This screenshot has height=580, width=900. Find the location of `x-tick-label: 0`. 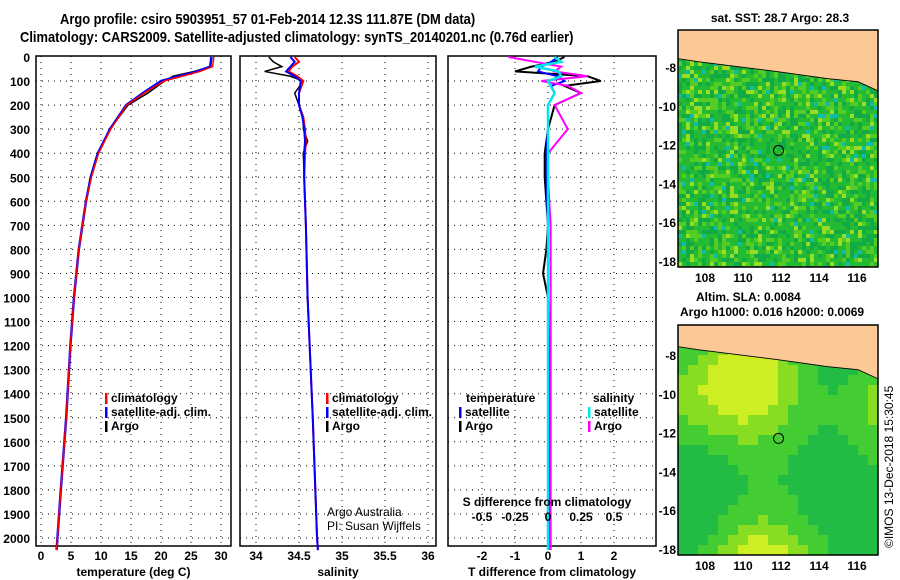

x-tick-label: 0 is located at coordinates (548, 556).